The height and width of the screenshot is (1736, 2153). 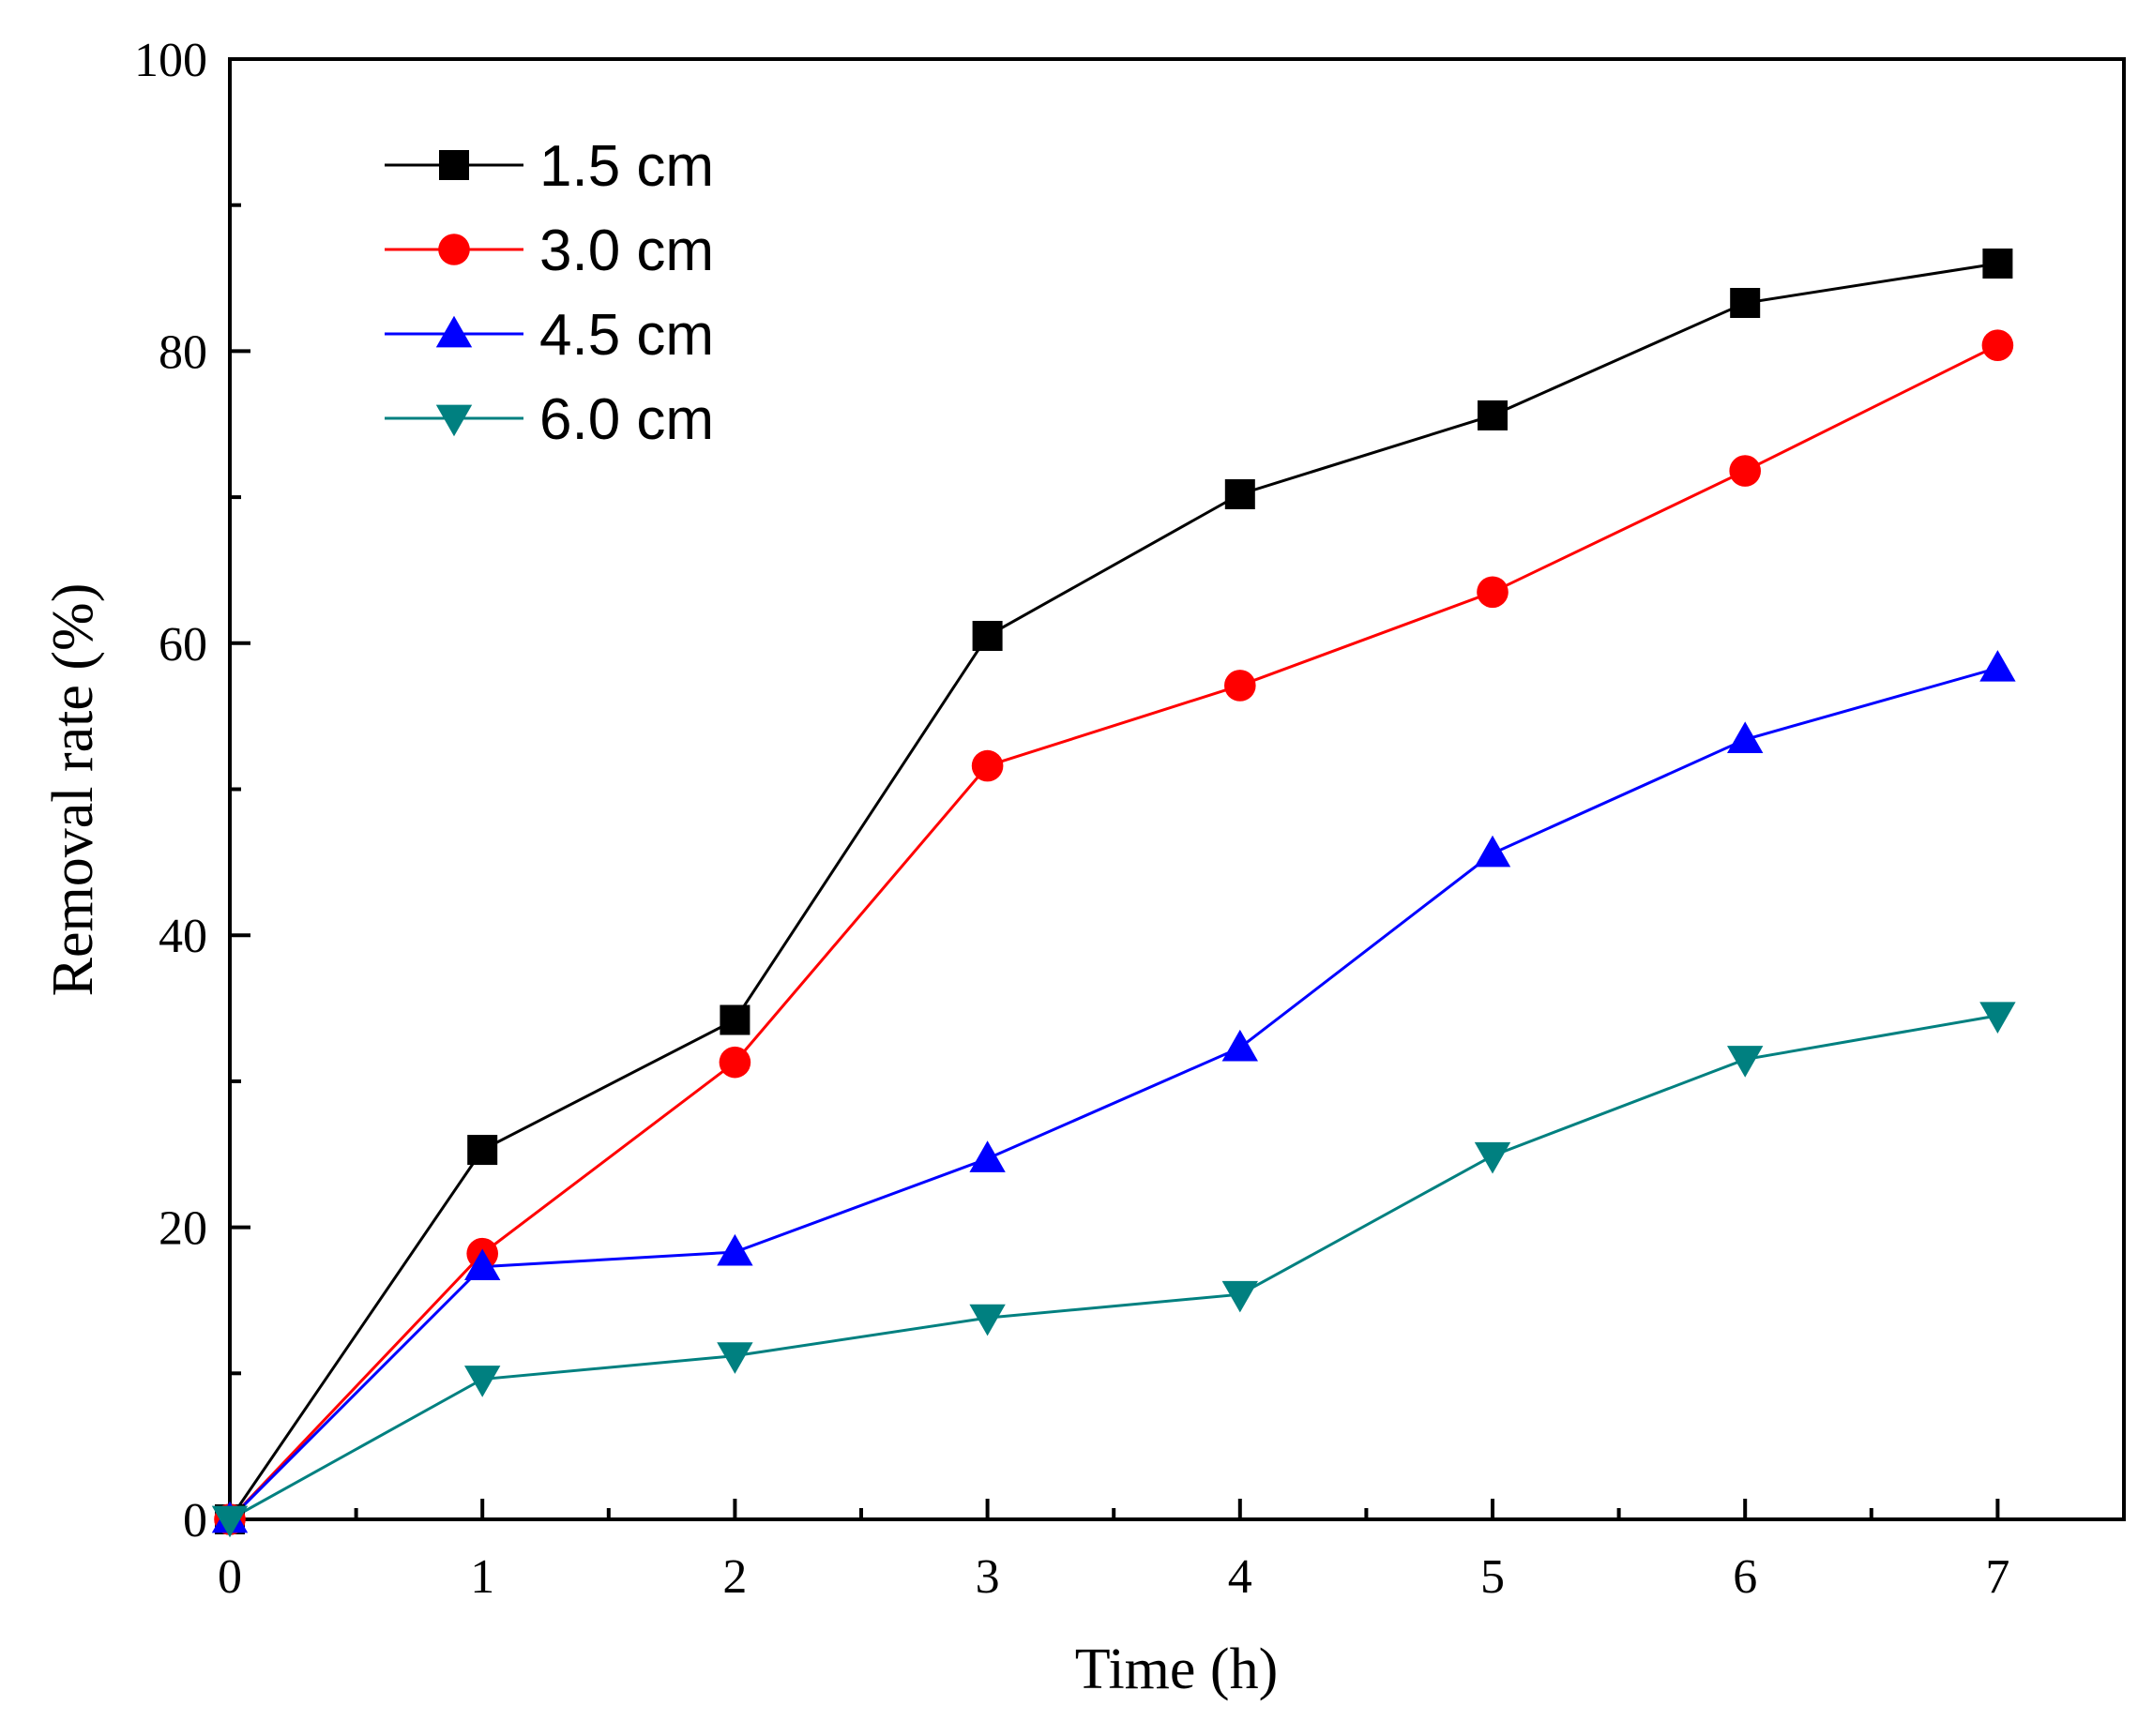 I want to click on legend-label-6-0-cm: 6.0 cm, so click(x=626, y=419).